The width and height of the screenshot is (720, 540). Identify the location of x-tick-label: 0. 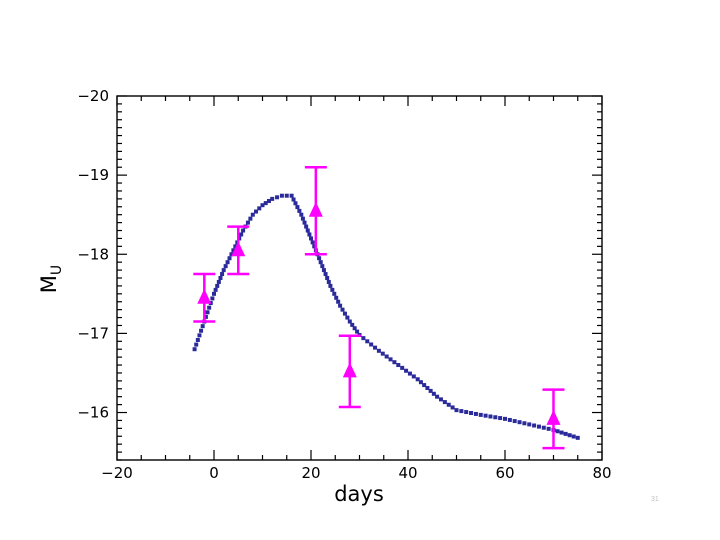
(214, 473).